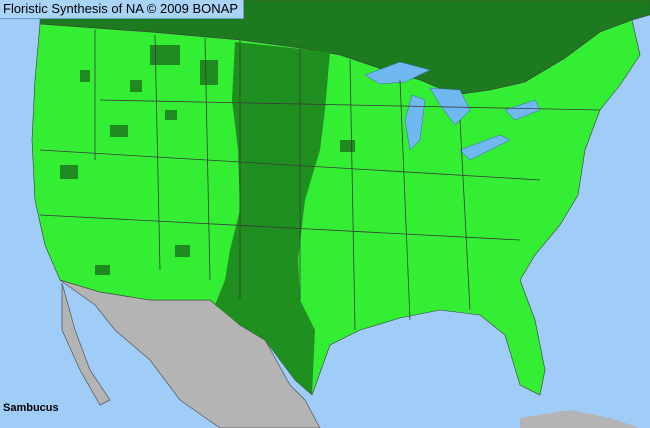  Describe the element at coordinates (452, 111) in the screenshot. I see `great-lakes` at that location.